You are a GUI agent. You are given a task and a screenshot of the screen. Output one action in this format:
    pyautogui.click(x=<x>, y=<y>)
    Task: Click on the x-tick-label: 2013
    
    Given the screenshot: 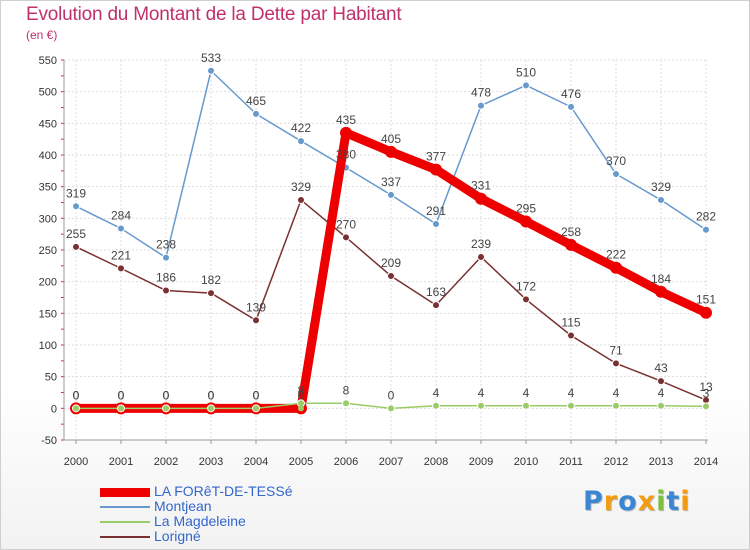 What is the action you would take?
    pyautogui.click(x=661, y=462)
    